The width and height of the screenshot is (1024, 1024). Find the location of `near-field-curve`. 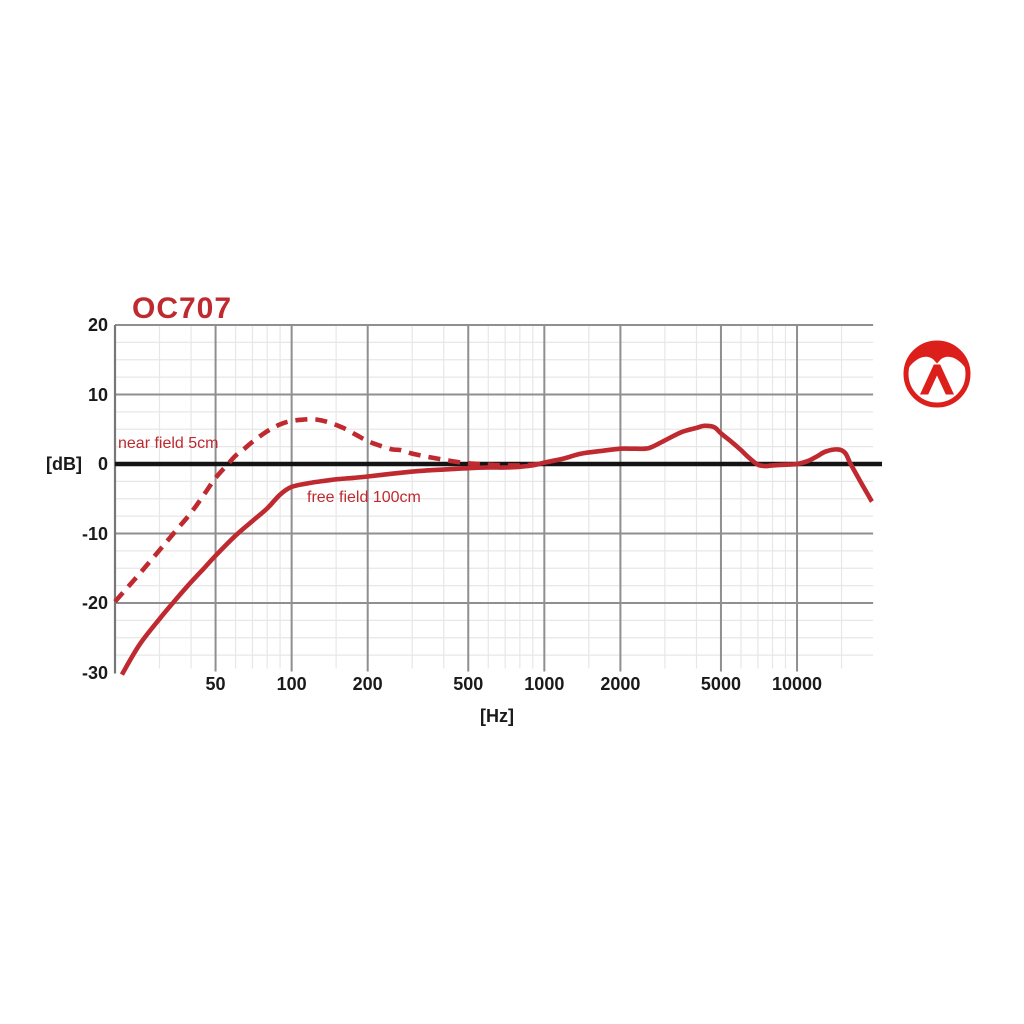

near-field-curve is located at coordinates (329, 510).